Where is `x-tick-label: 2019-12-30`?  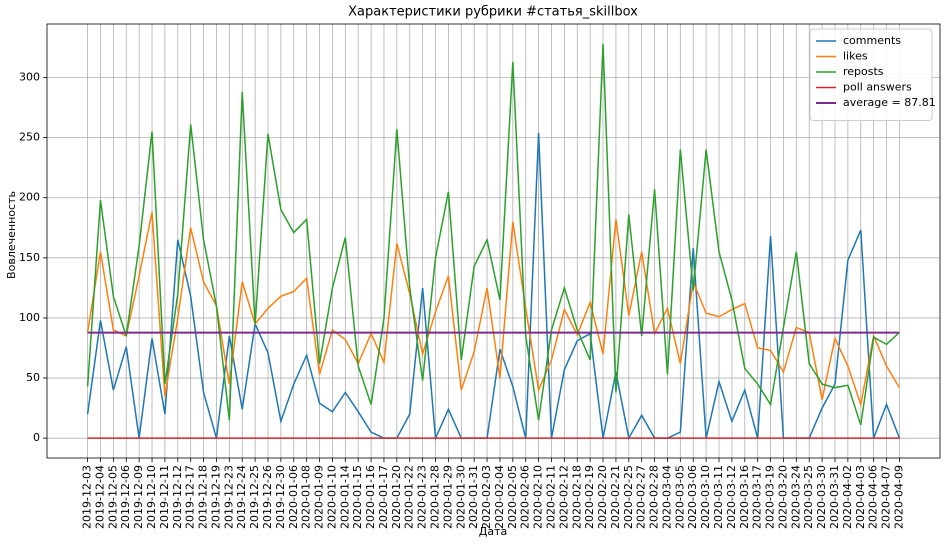
x-tick-label: 2019-12-30 is located at coordinates (280, 497).